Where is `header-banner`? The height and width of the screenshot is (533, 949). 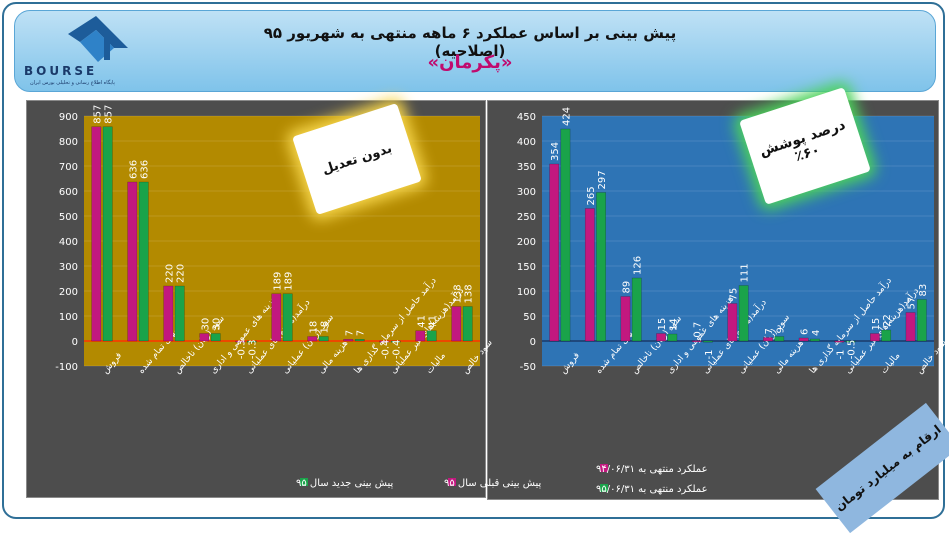
header-banner is located at coordinates (475, 51).